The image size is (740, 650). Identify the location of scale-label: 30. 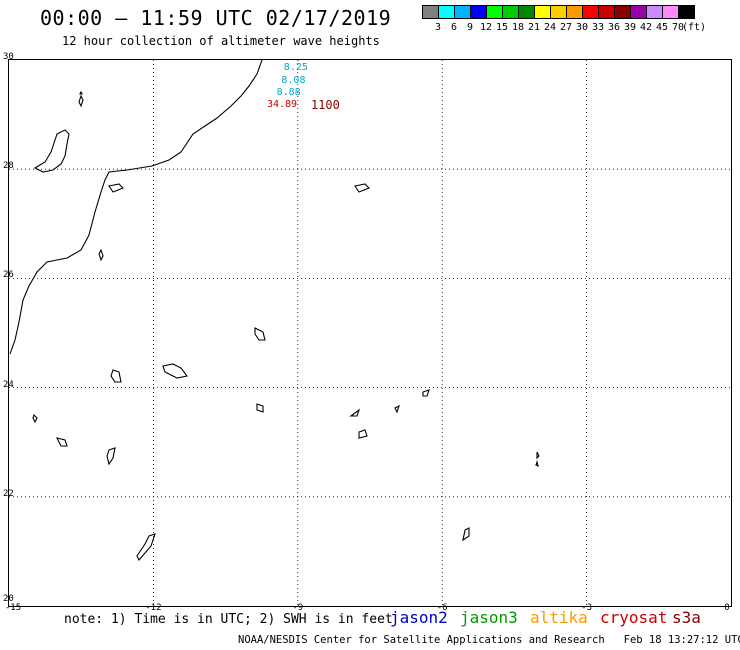
(582, 27).